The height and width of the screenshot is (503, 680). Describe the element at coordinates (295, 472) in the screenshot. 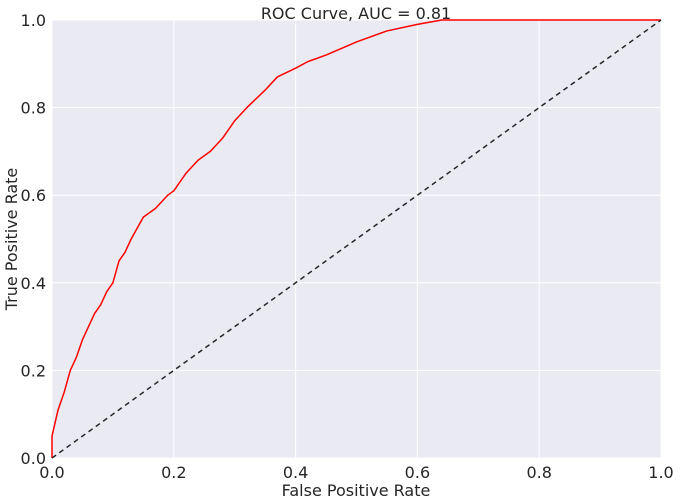

I see `x-tick-label: 0.4` at that location.